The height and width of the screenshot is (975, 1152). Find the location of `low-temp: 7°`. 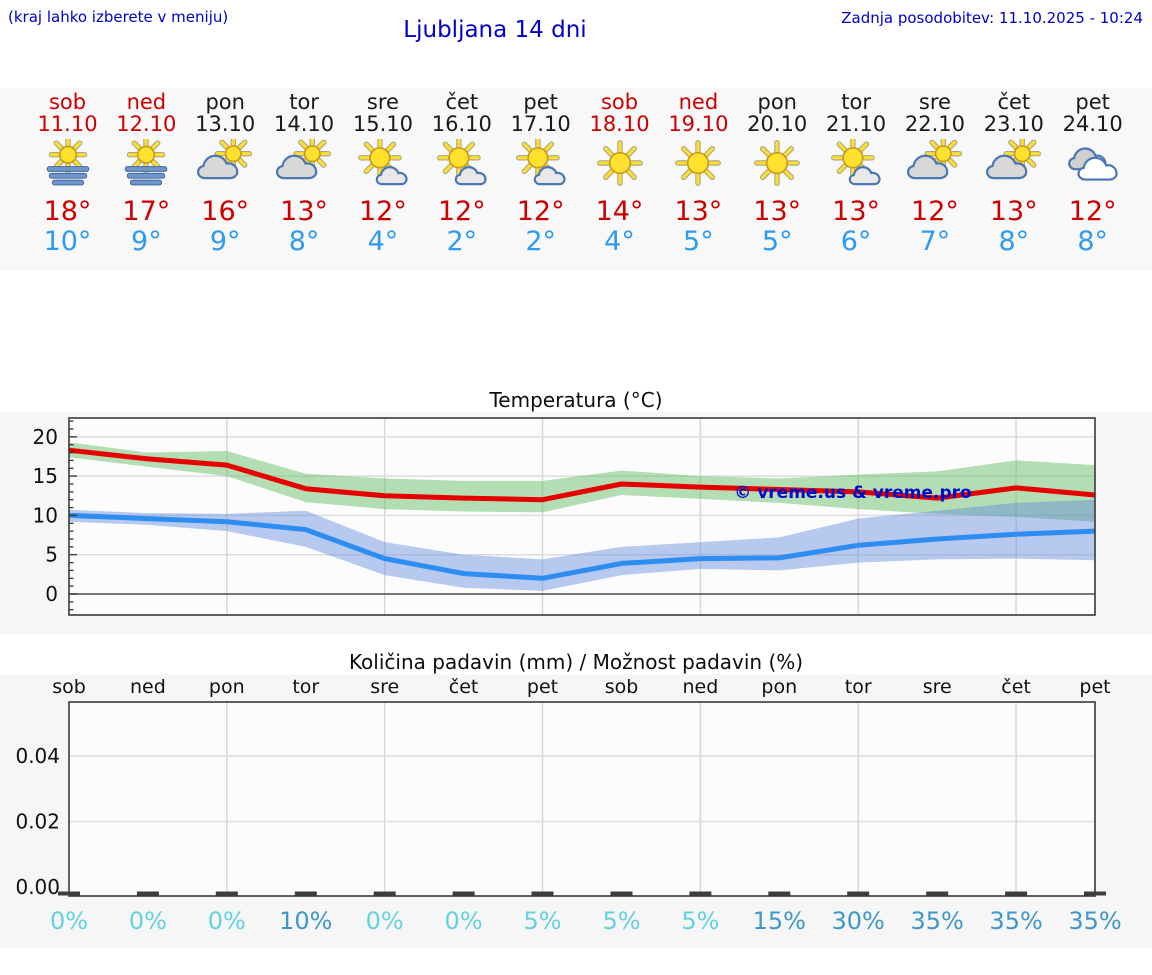

low-temp: 7° is located at coordinates (935, 241).